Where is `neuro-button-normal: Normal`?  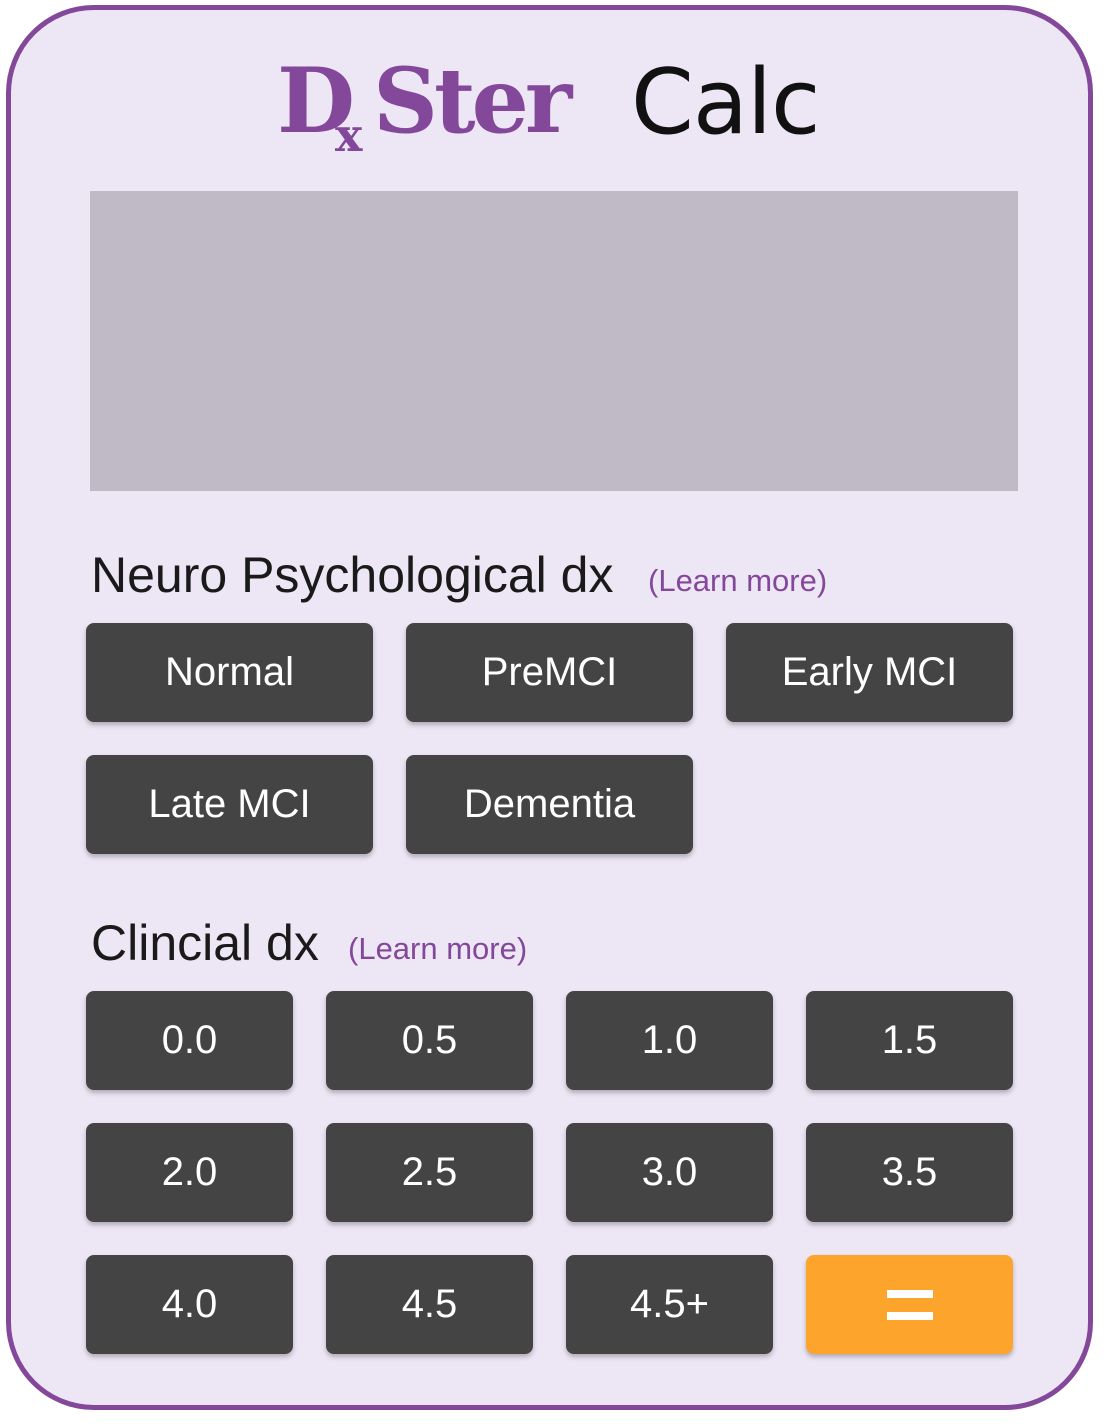
neuro-button-normal: Normal is located at coordinates (229, 672).